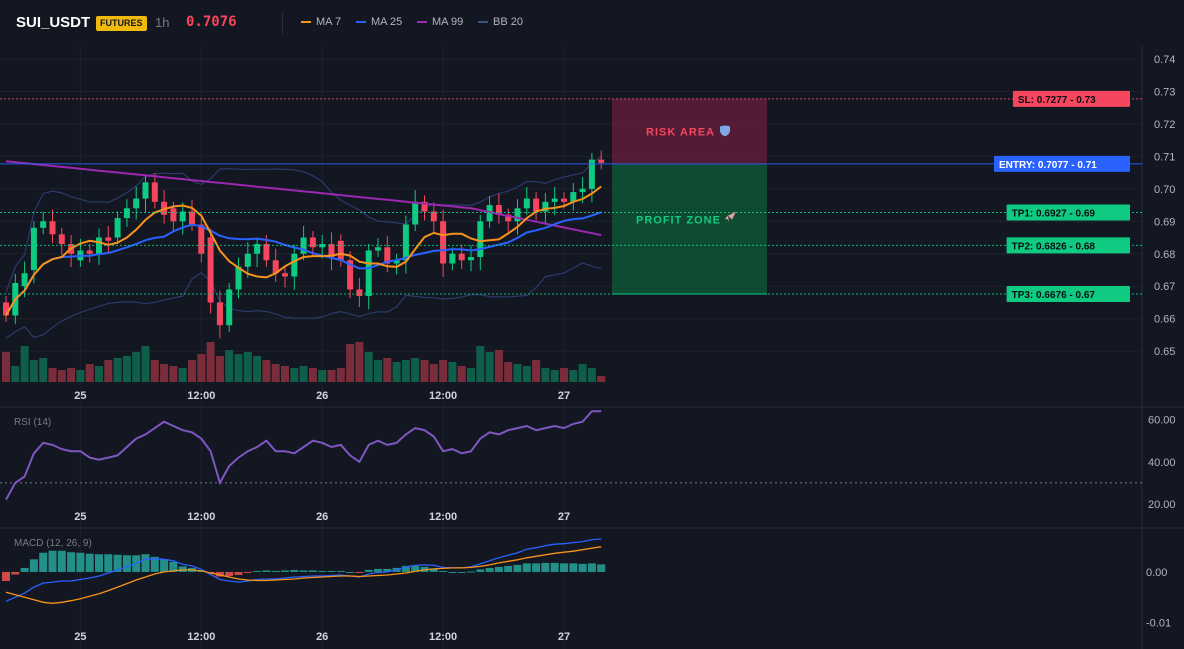 Image resolution: width=1184 pixels, height=649 pixels. Describe the element at coordinates (303, 198) in the screenshot. I see `ma99-line` at that location.